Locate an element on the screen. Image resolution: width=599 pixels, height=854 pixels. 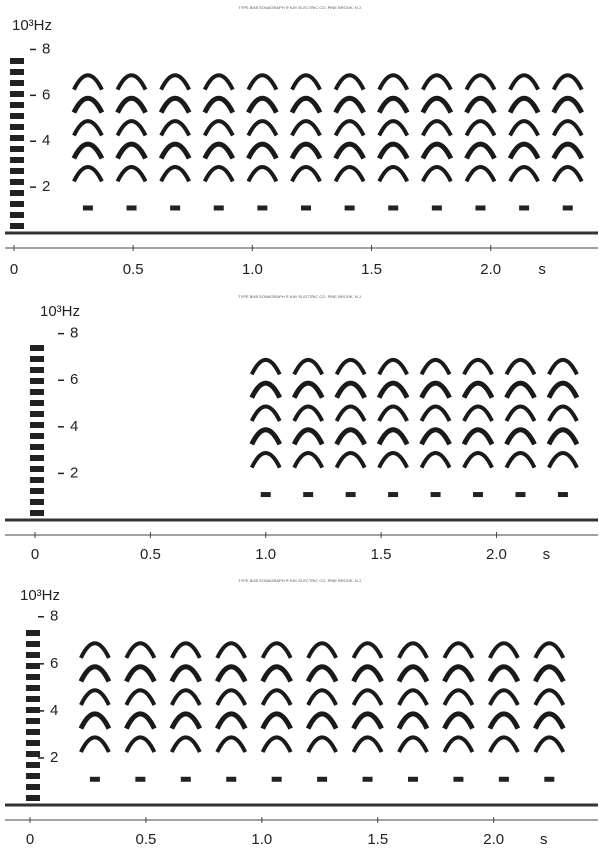
y-tick-label: 6 is located at coordinates (54, 663).